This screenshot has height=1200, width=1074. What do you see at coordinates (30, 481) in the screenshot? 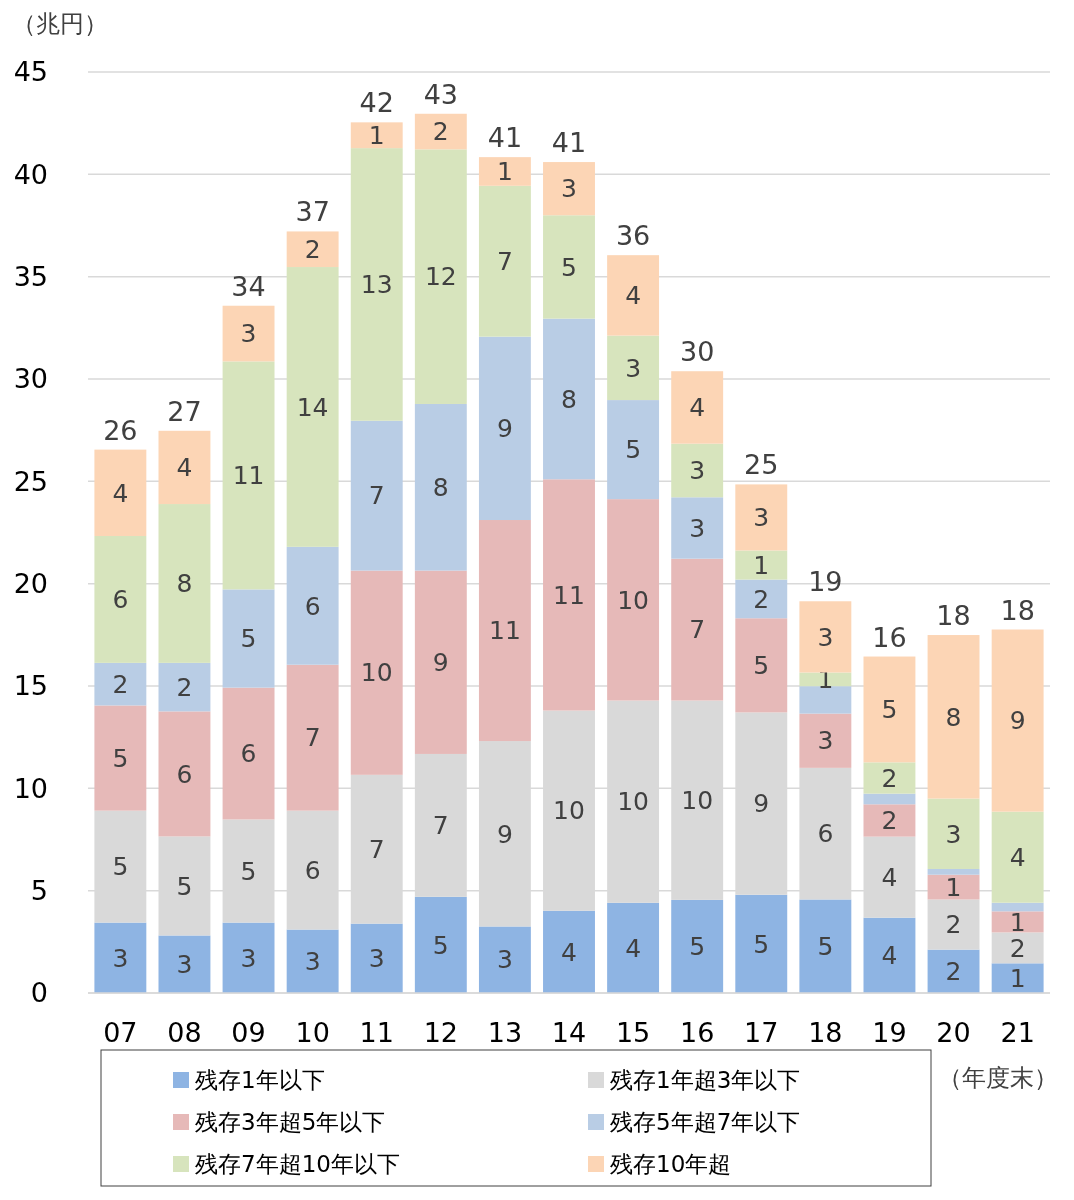
I see `y-tick-label: 25` at bounding box center [30, 481].